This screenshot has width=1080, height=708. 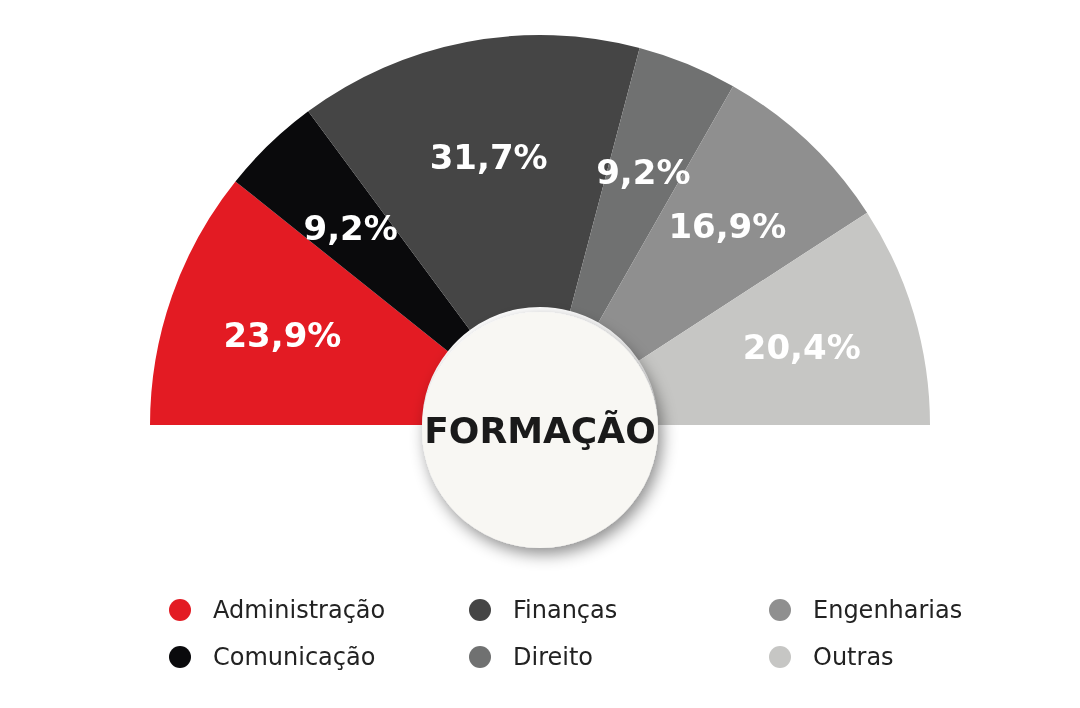 I want to click on data-label: 23,9%, so click(x=282, y=334).